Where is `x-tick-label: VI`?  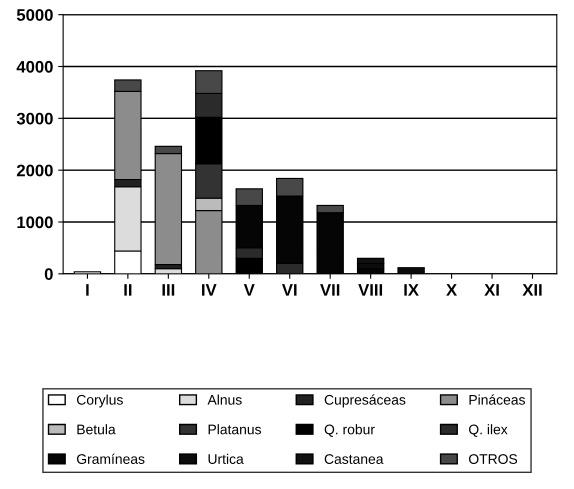 x-tick-label: VI is located at coordinates (289, 290).